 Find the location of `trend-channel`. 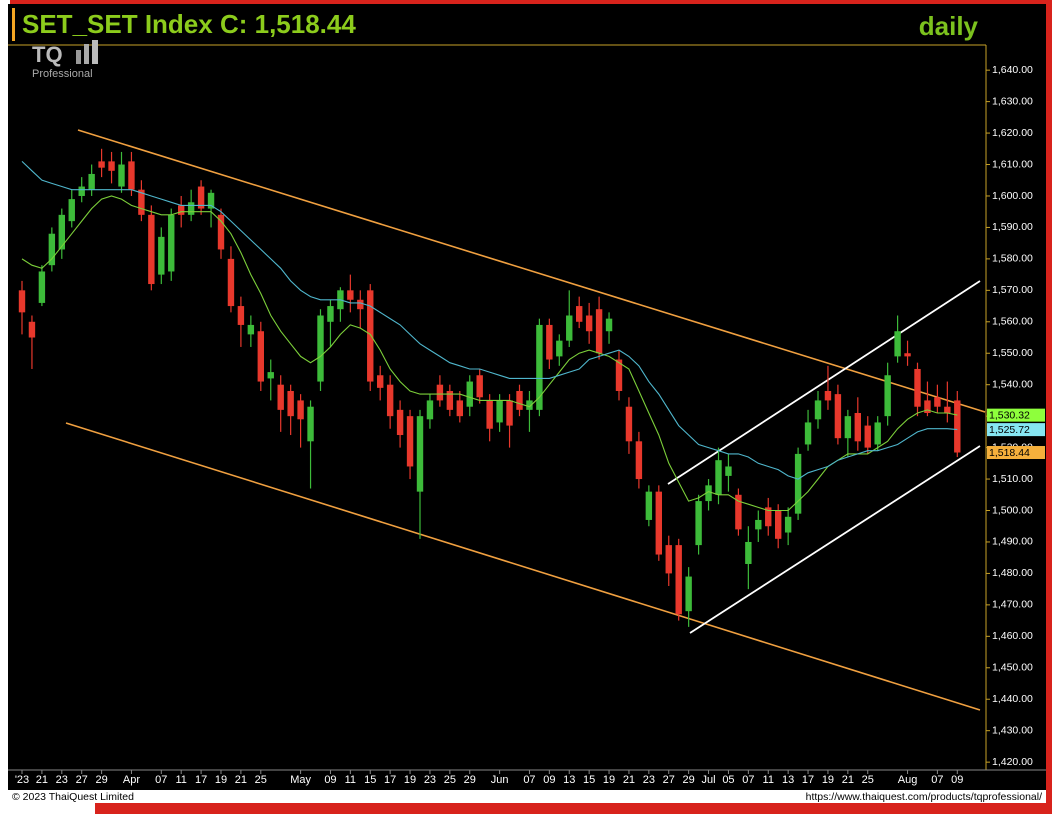

trend-channel is located at coordinates (824, 457).